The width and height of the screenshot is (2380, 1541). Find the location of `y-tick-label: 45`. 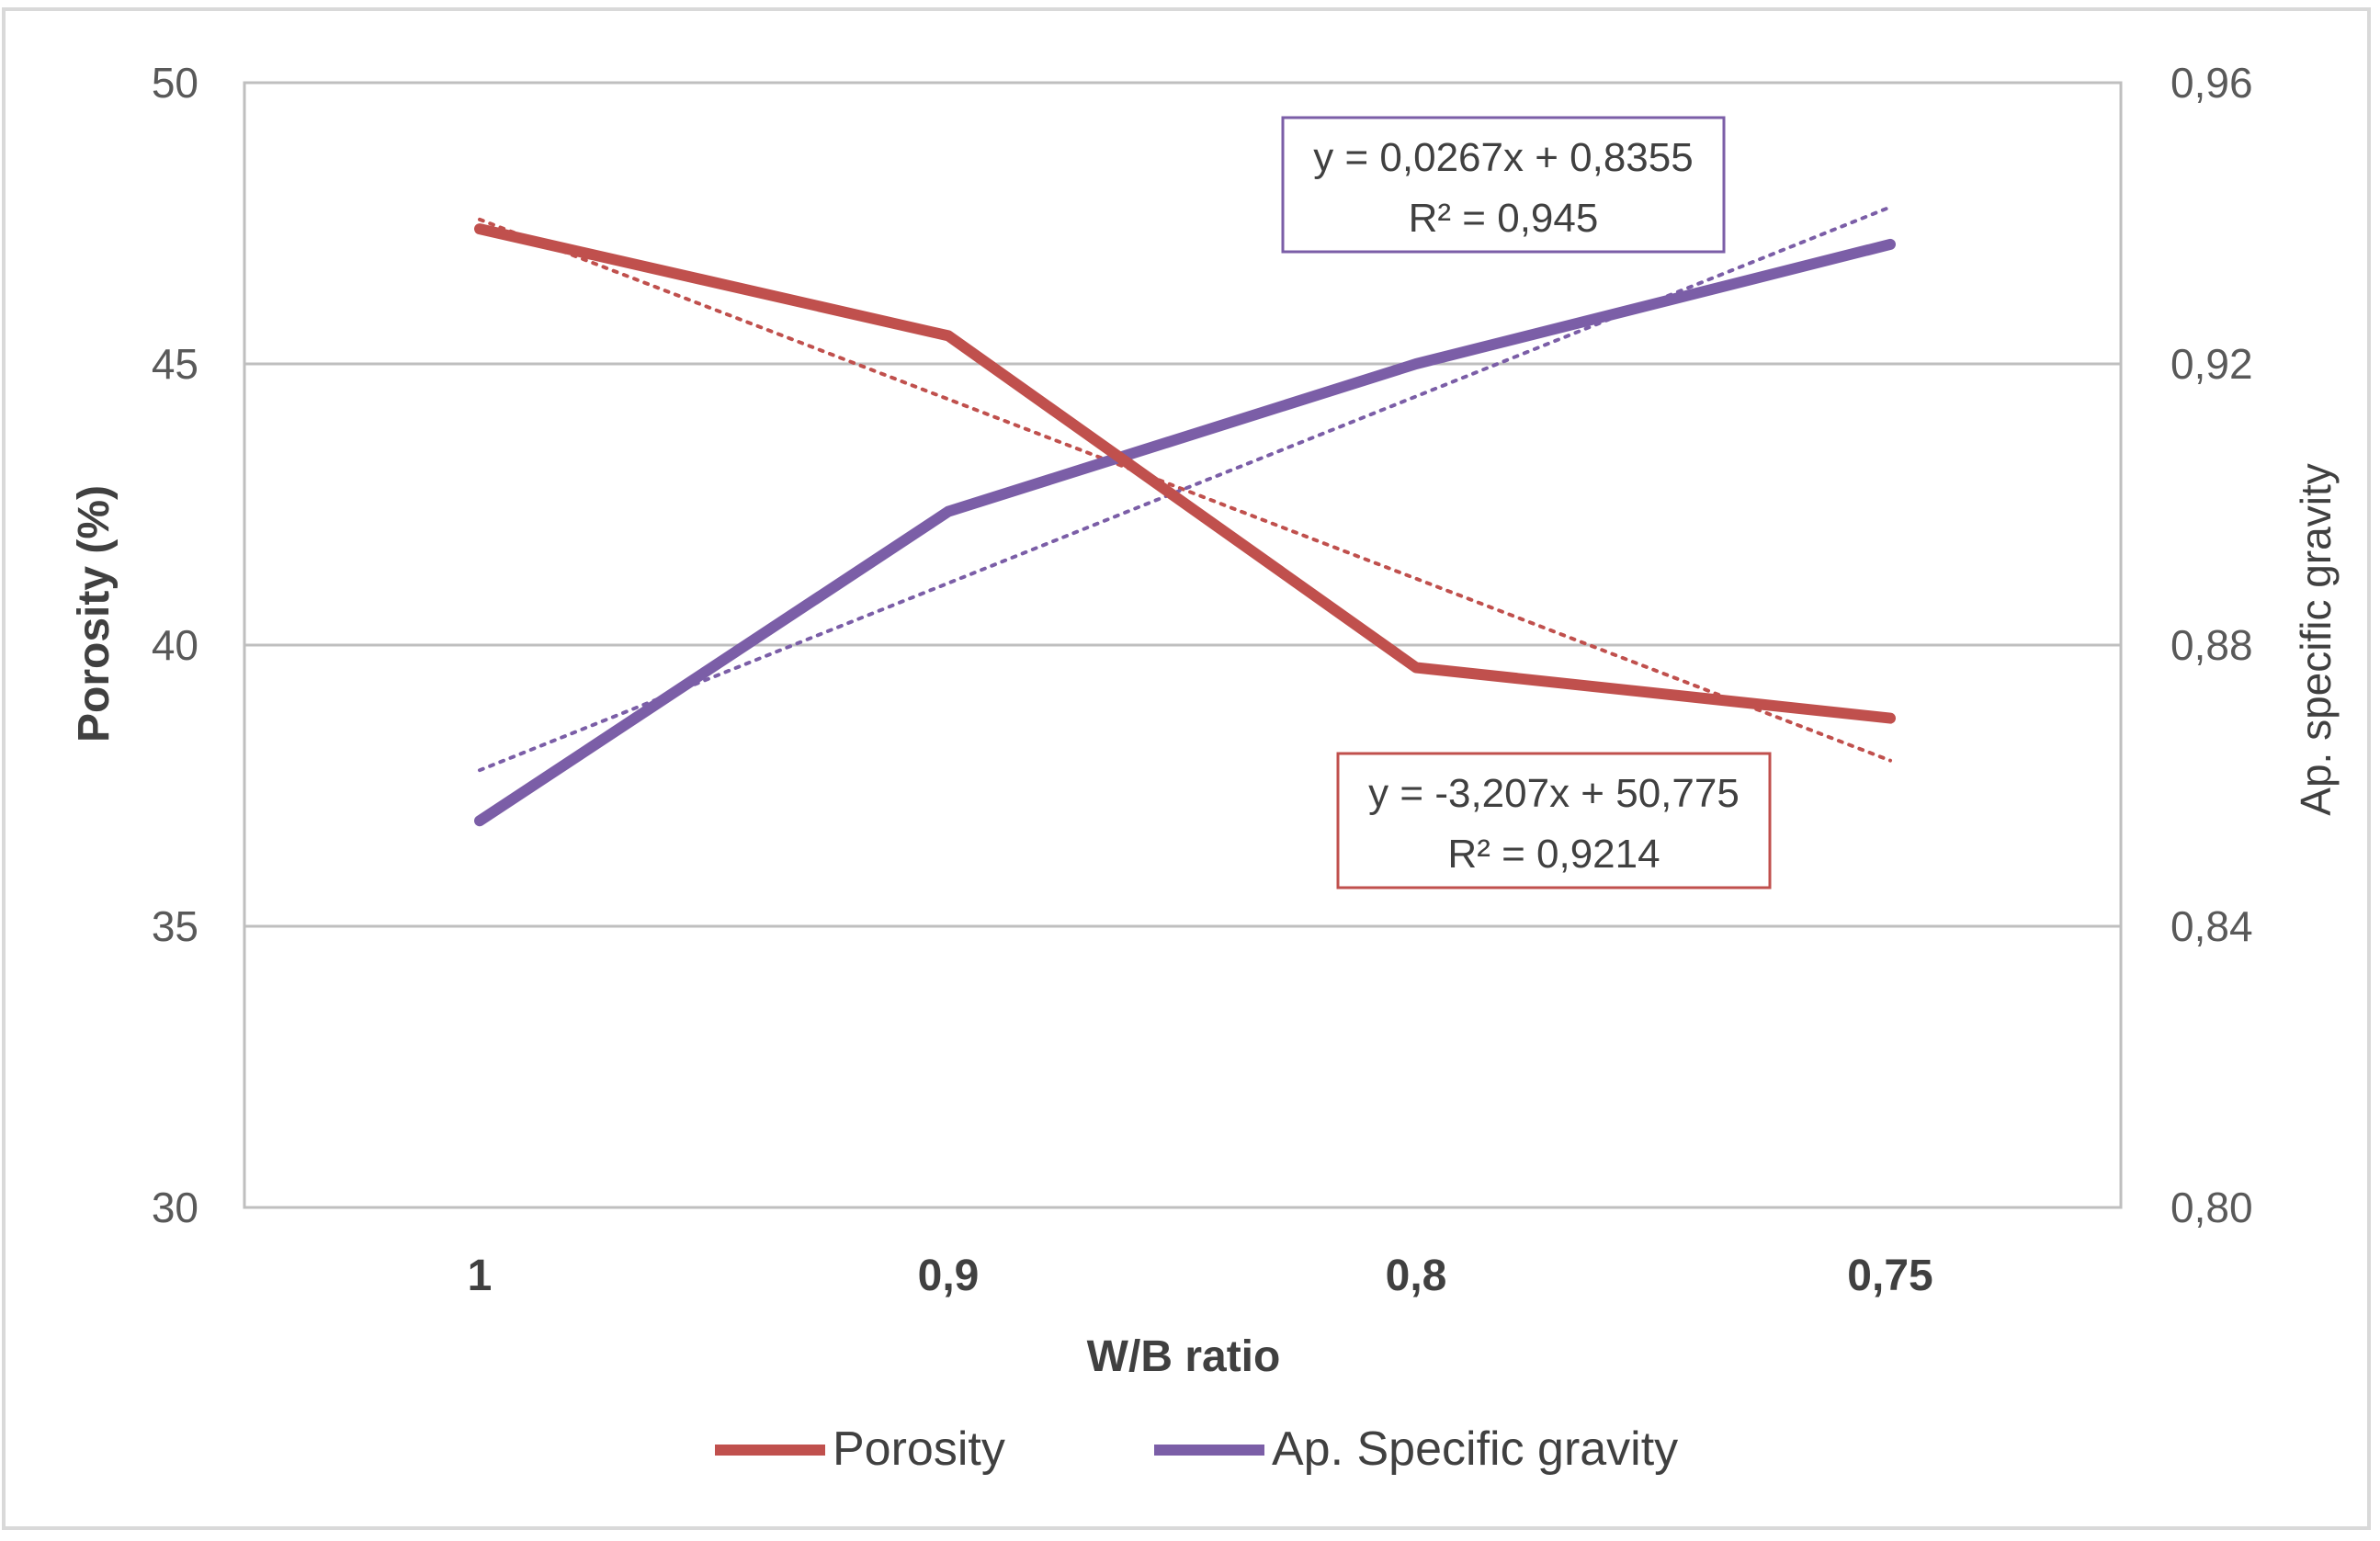

y-tick-label: 45 is located at coordinates (175, 364).